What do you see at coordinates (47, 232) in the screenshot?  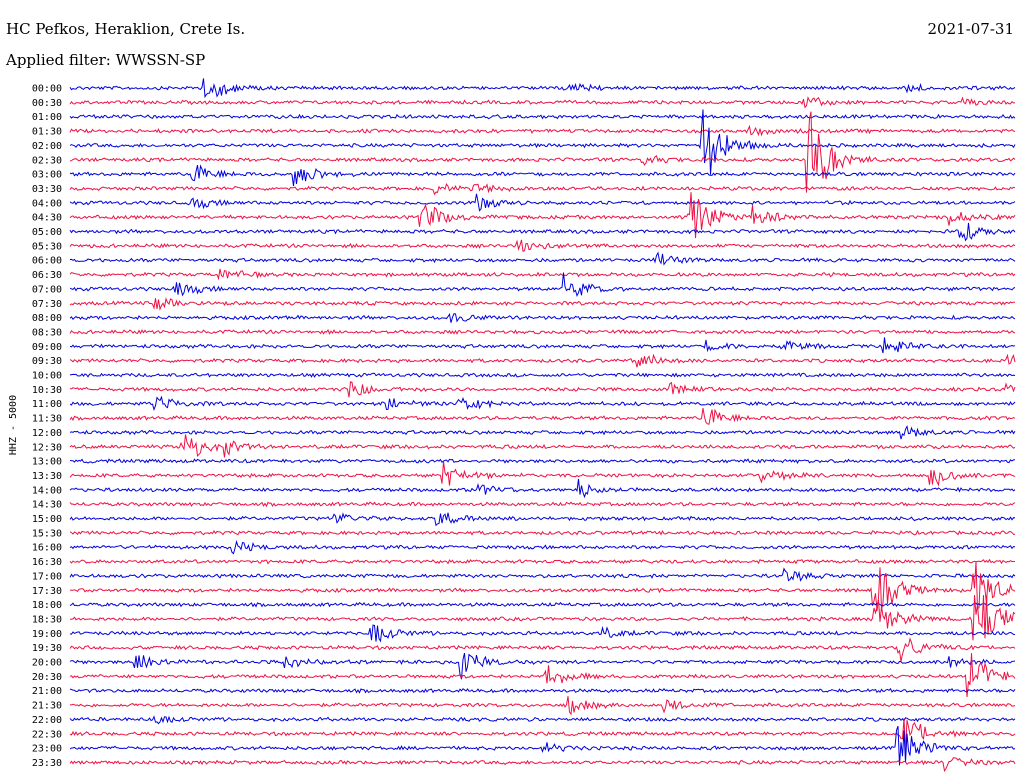 I see `row-time-label: 05:00` at bounding box center [47, 232].